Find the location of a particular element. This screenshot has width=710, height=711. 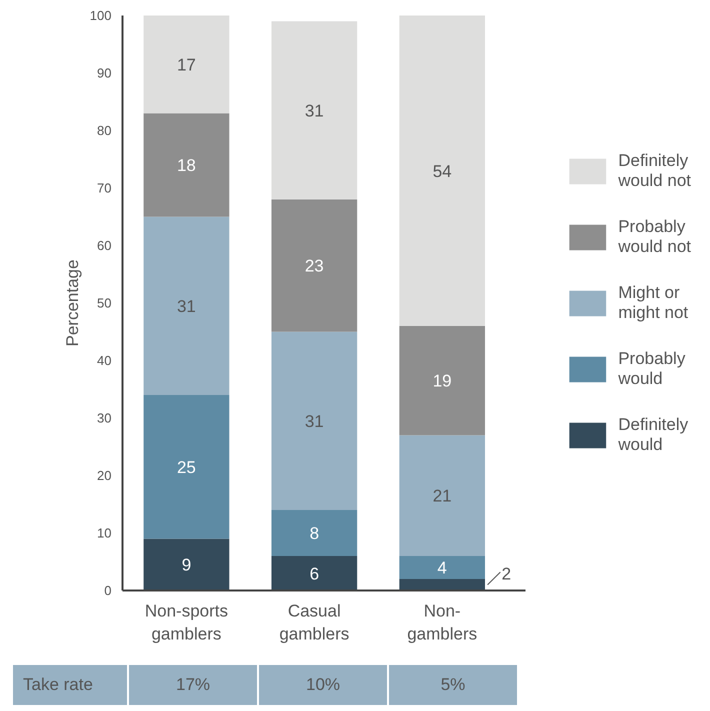

y-tick-label: 100 is located at coordinates (101, 15).